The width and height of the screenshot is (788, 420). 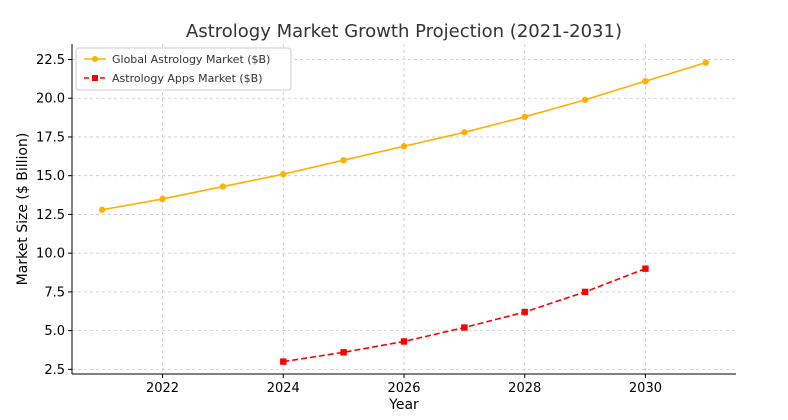 I want to click on x-tick-label: 2024, so click(x=283, y=388).